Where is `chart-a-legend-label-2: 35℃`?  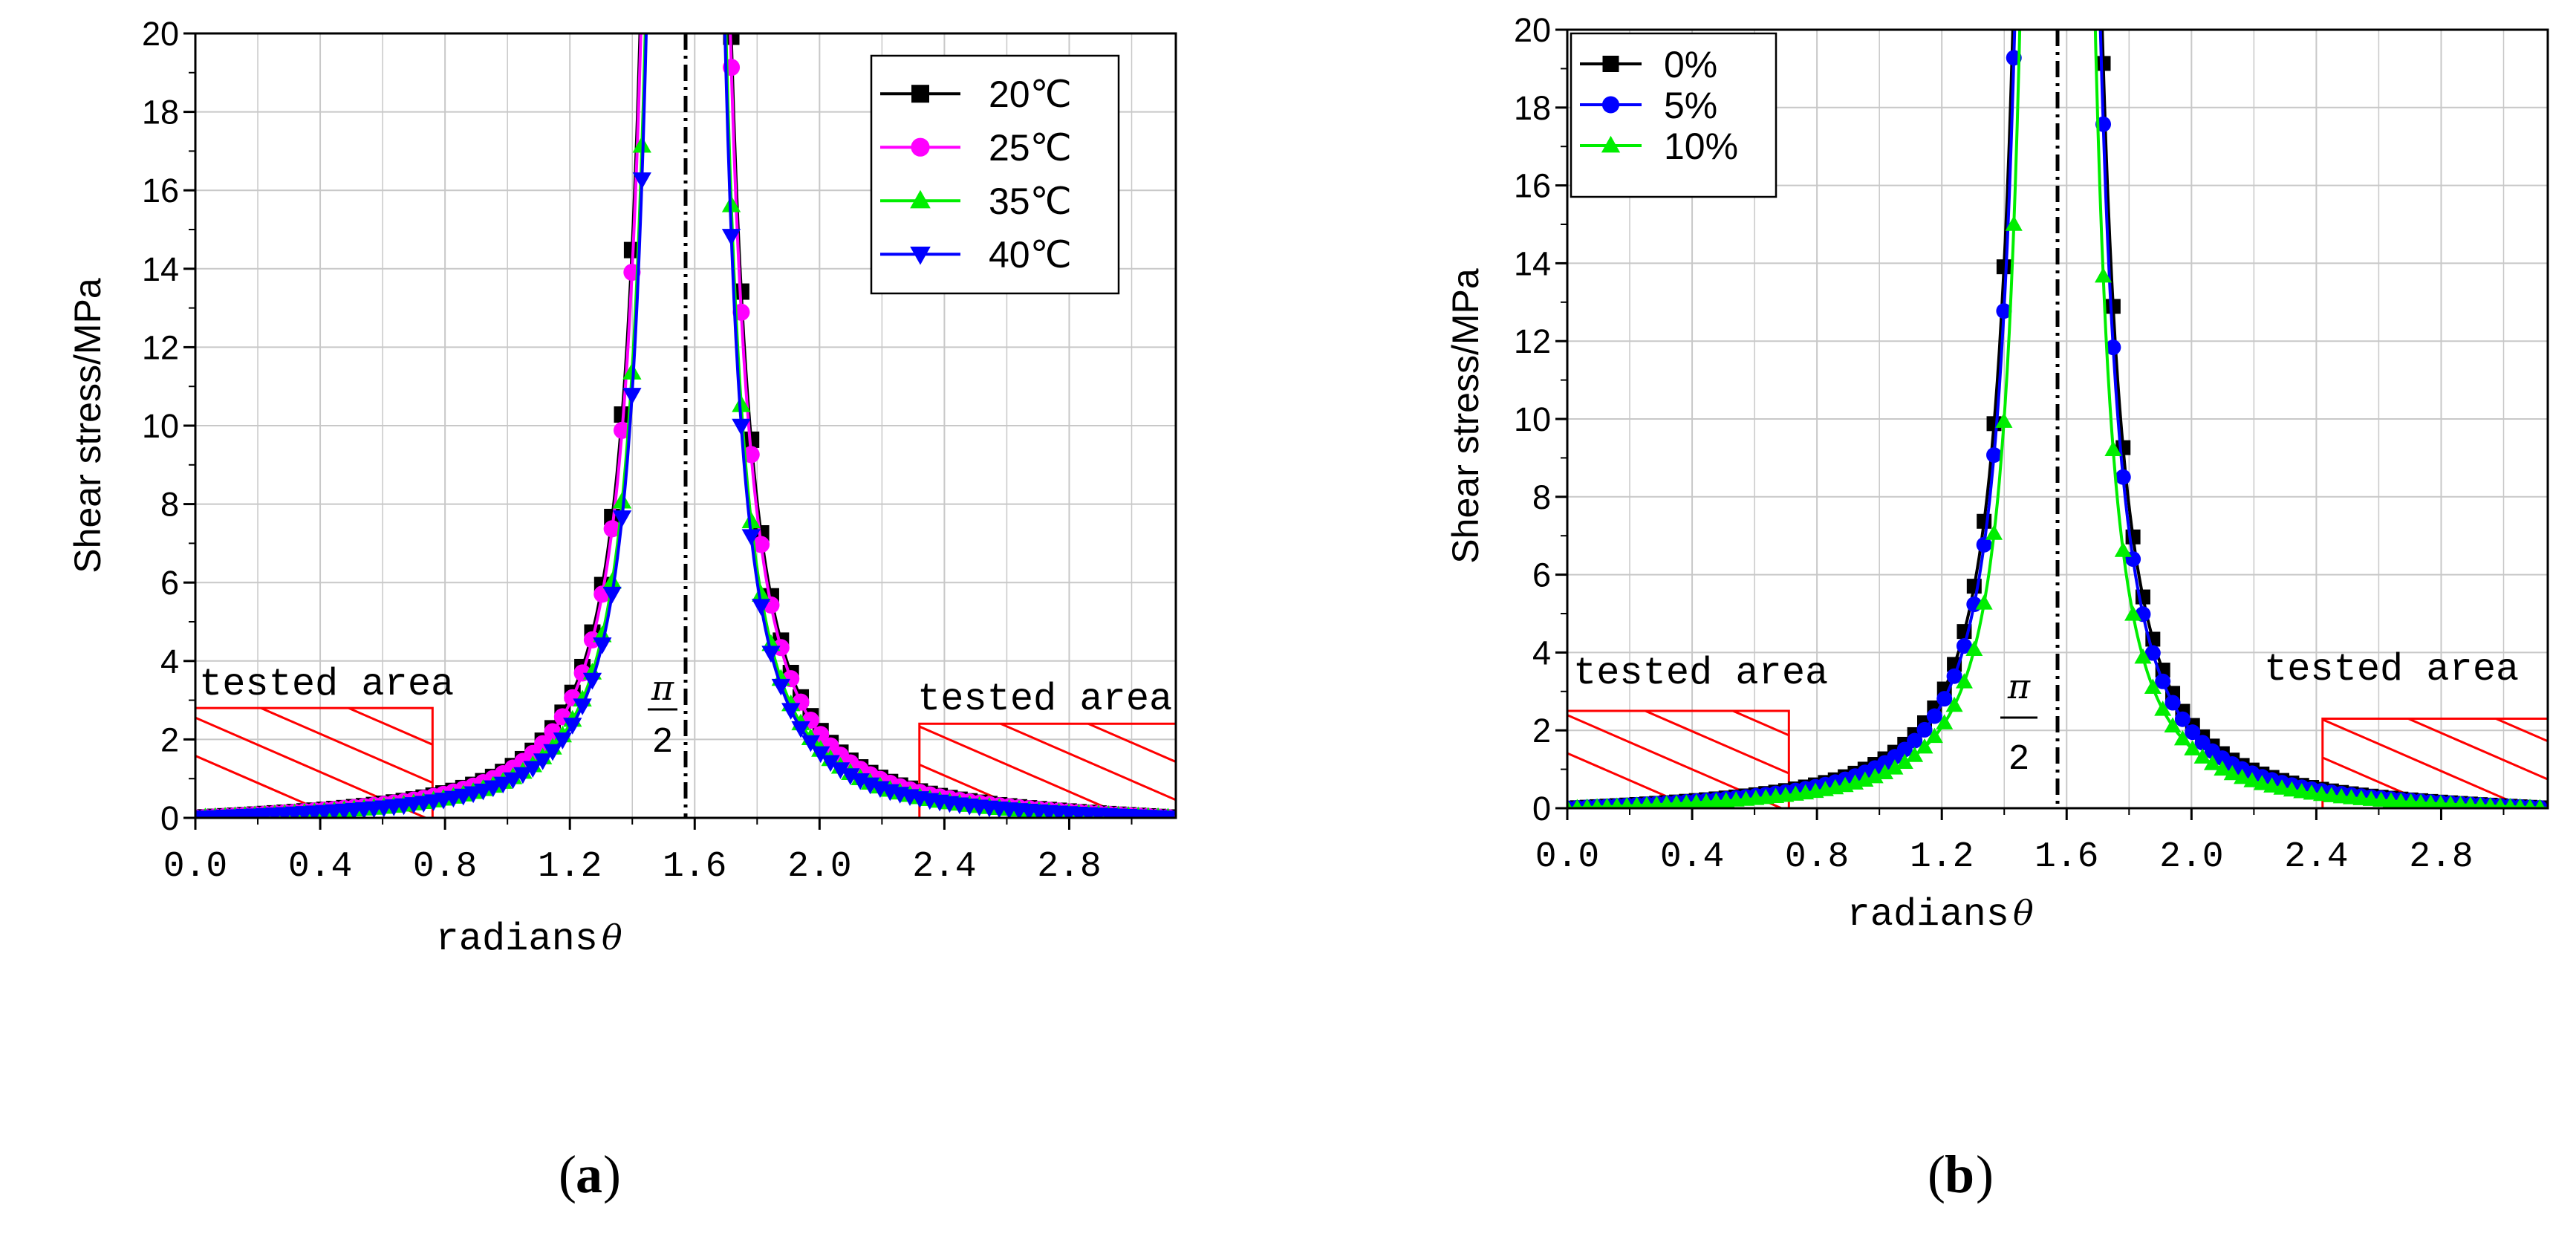
chart-a-legend-label-2: 35℃ is located at coordinates (1030, 201).